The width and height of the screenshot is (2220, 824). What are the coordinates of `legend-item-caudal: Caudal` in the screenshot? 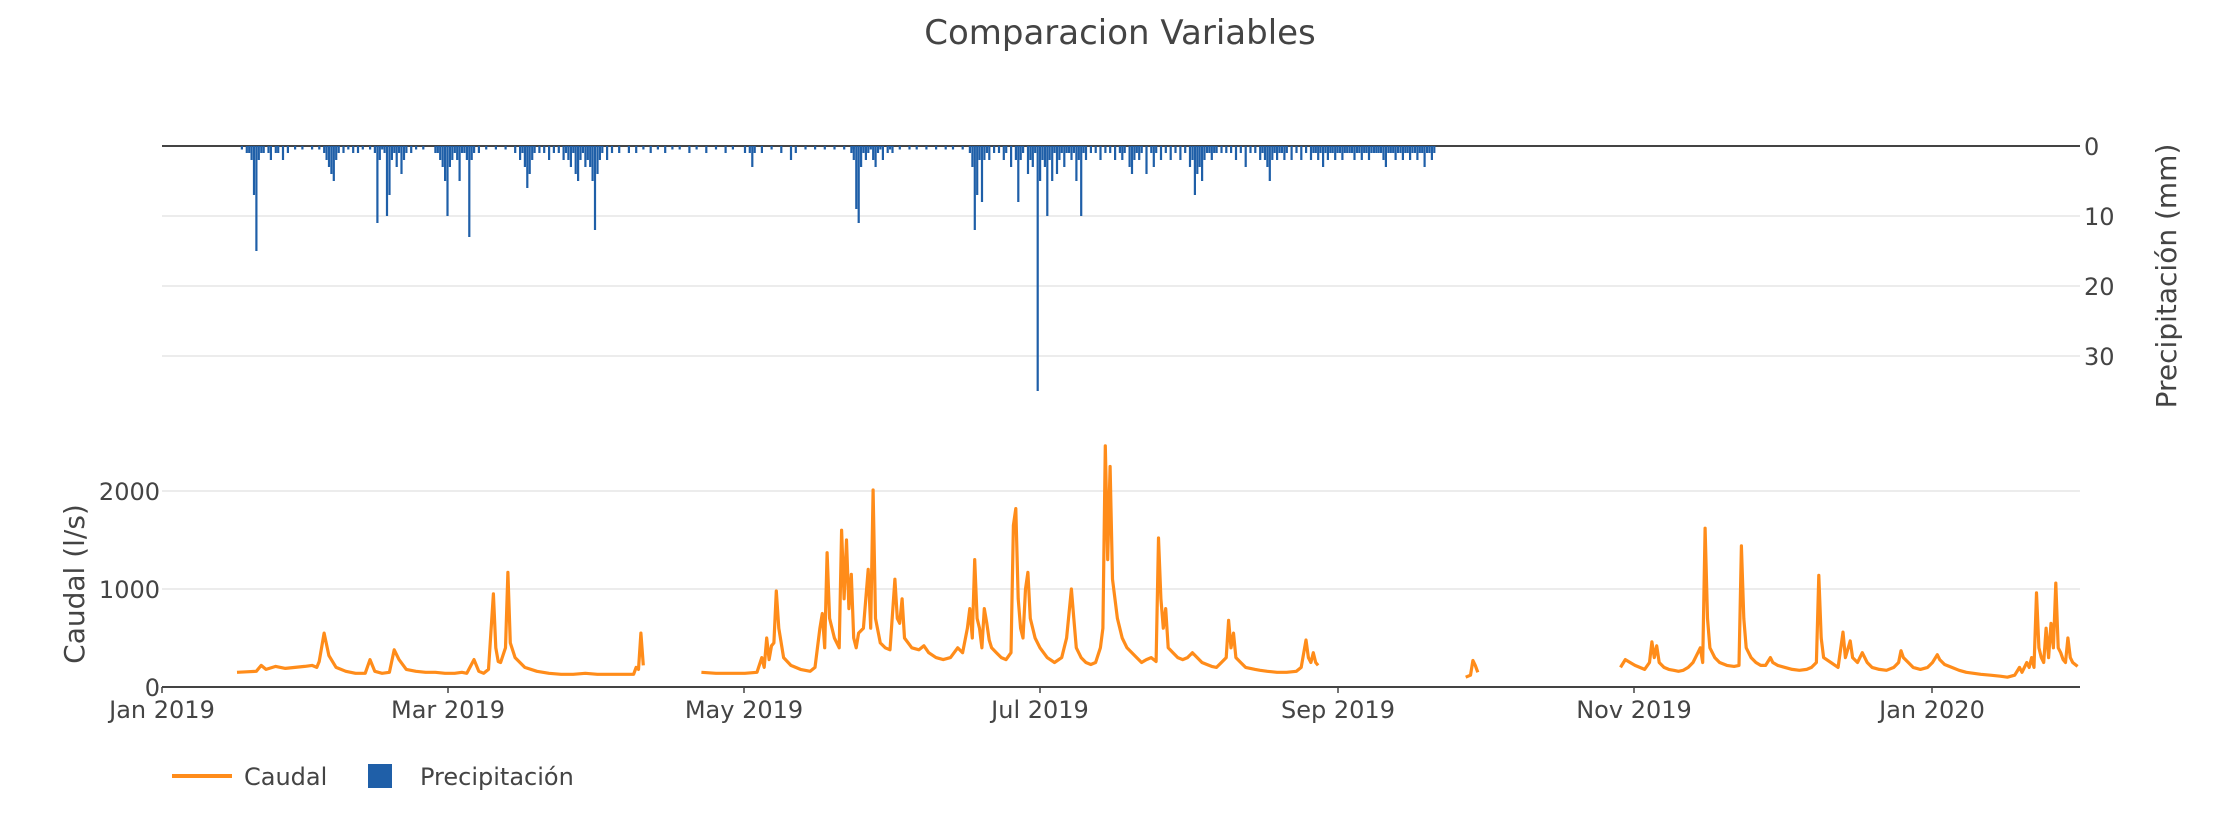 It's located at (249, 777).